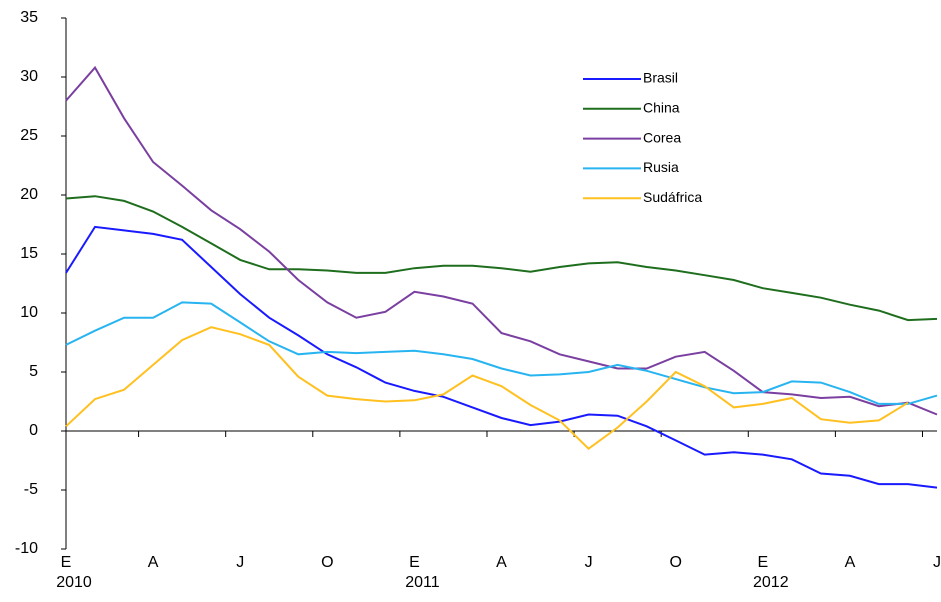  I want to click on y-tick-label: -10, so click(26, 548).